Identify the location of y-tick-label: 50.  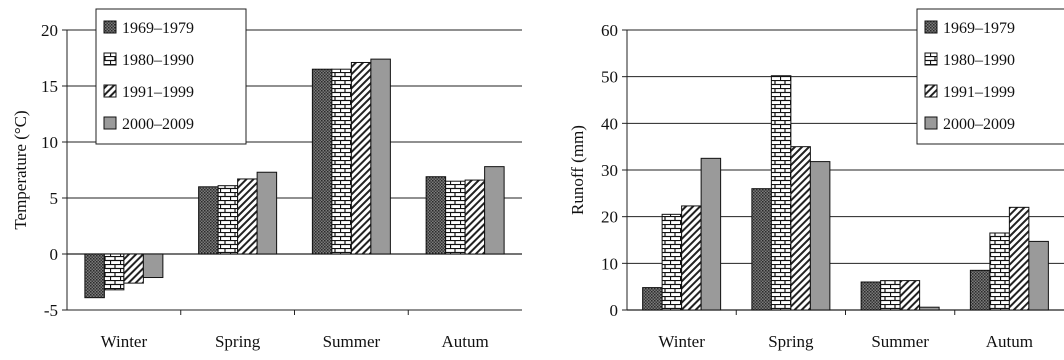
(609, 77).